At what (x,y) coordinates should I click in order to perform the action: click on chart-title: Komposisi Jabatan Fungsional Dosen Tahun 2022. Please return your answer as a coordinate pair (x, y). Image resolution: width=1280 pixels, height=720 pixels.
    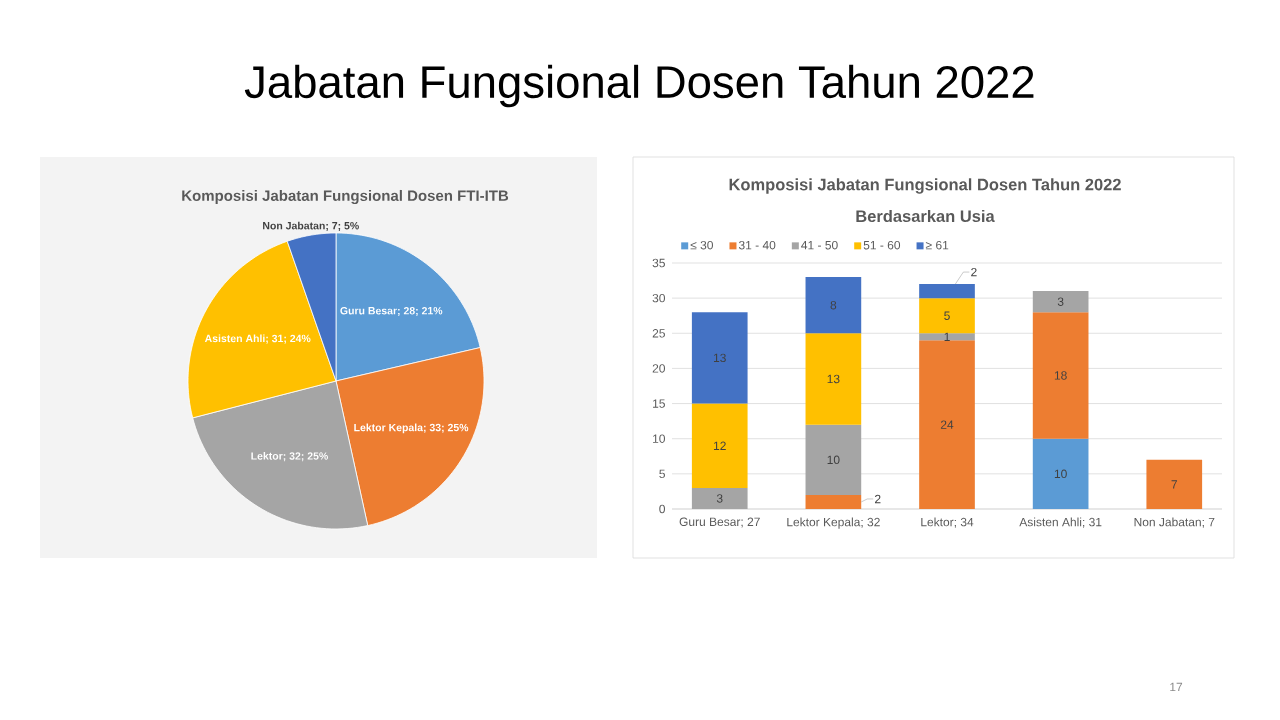
    Looking at the image, I should click on (925, 186).